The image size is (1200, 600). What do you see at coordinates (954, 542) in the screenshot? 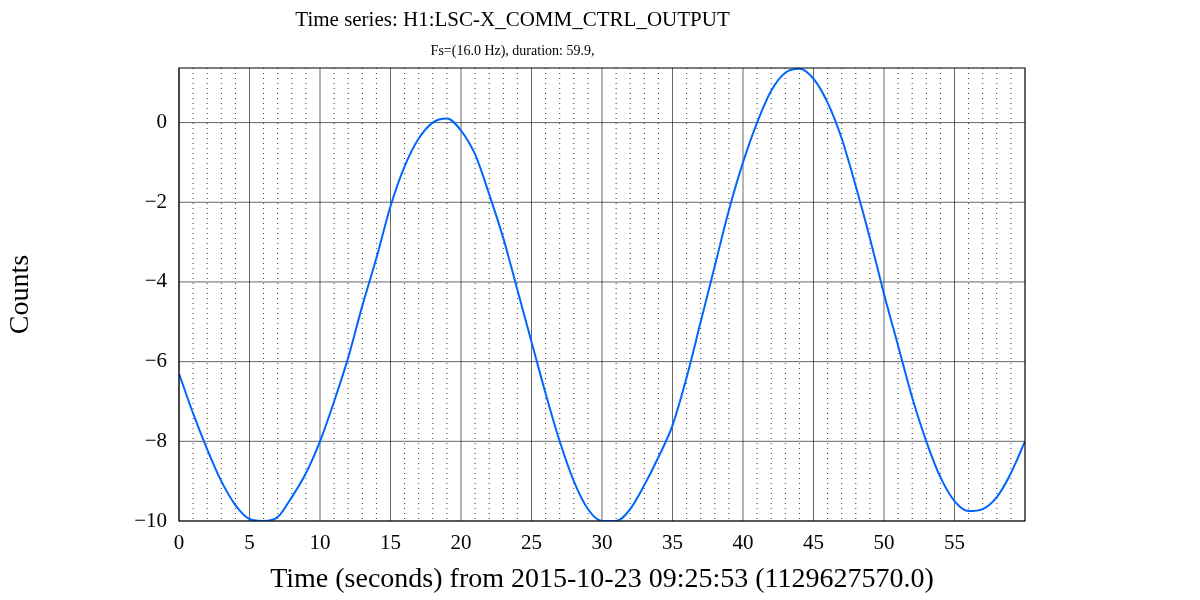
I see `x-tick-label: 55` at bounding box center [954, 542].